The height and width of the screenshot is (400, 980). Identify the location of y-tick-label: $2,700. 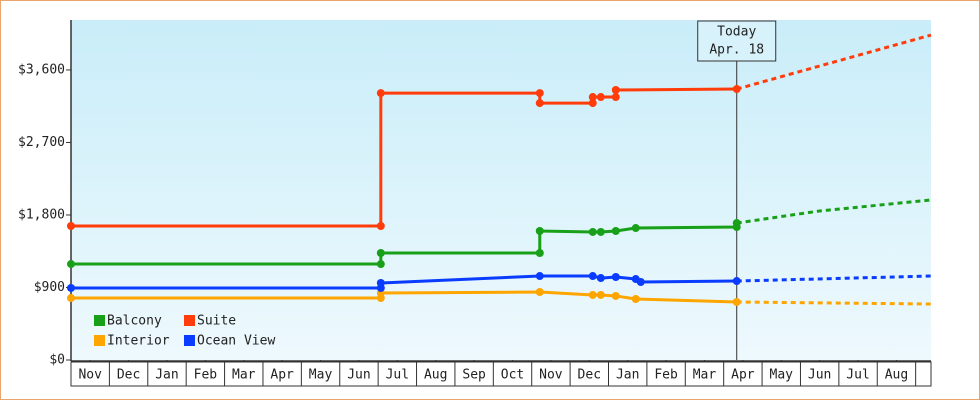
(41, 142).